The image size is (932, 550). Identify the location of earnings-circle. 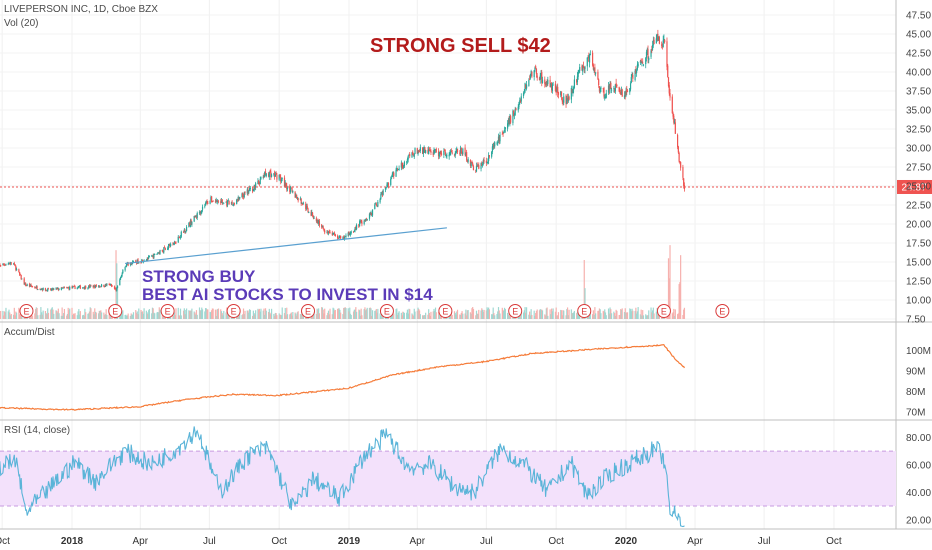
(308, 311).